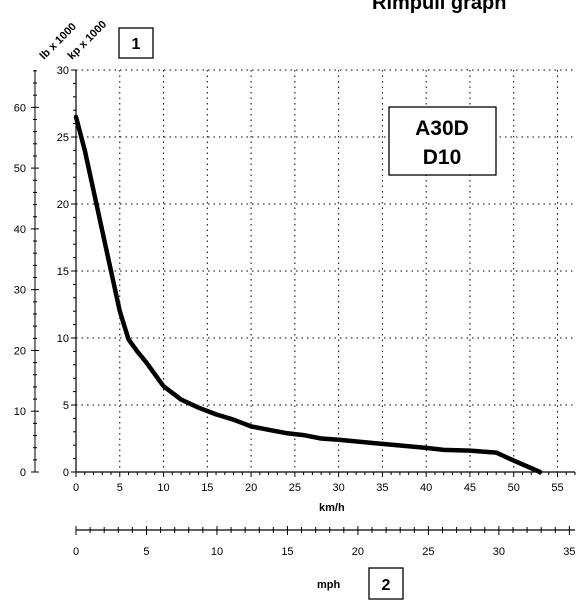 Image resolution: width=578 pixels, height=602 pixels. What do you see at coordinates (20, 291) in the screenshot?
I see `lb-tick-label: 30` at bounding box center [20, 291].